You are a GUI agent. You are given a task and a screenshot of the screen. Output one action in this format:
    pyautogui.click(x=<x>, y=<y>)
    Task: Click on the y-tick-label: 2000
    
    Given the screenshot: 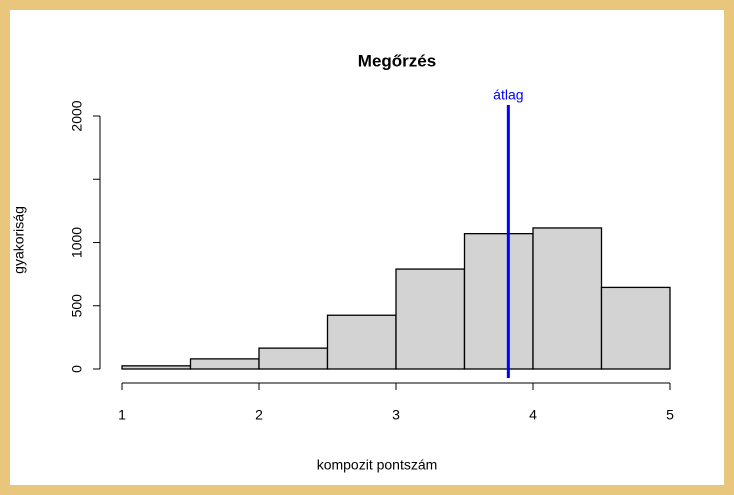 What is the action you would take?
    pyautogui.click(x=77, y=115)
    